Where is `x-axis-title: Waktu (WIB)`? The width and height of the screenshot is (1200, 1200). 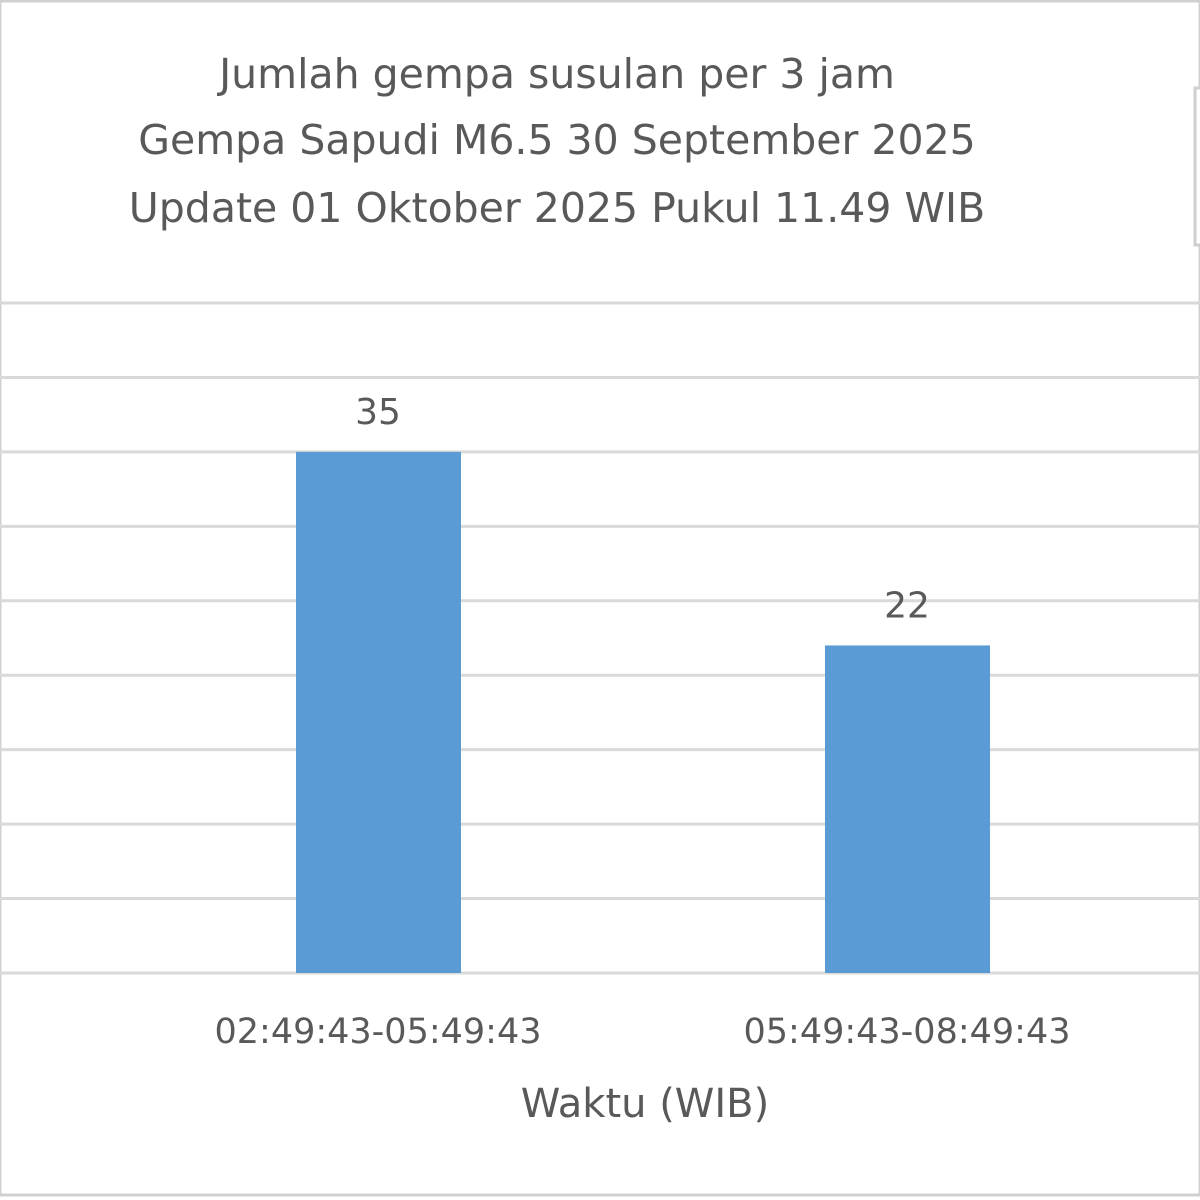
x-axis-title: Waktu (WIB) is located at coordinates (645, 1104).